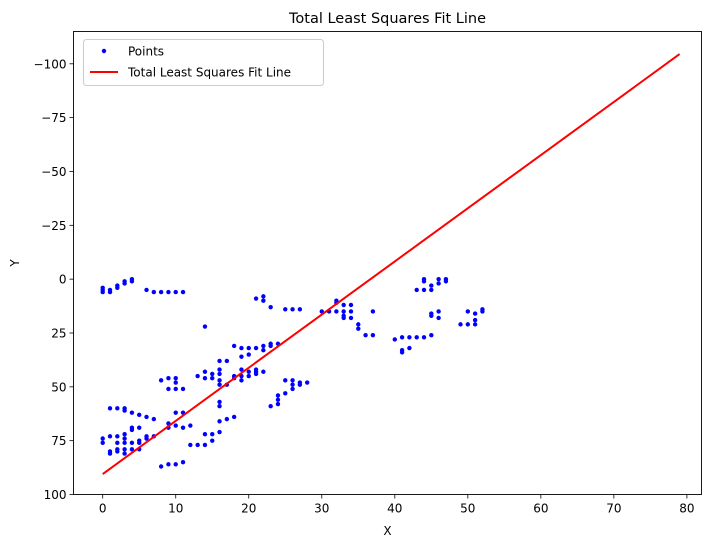 Image resolution: width=707 pixels, height=547 pixels. I want to click on x-tick-label: 10, so click(175, 509).